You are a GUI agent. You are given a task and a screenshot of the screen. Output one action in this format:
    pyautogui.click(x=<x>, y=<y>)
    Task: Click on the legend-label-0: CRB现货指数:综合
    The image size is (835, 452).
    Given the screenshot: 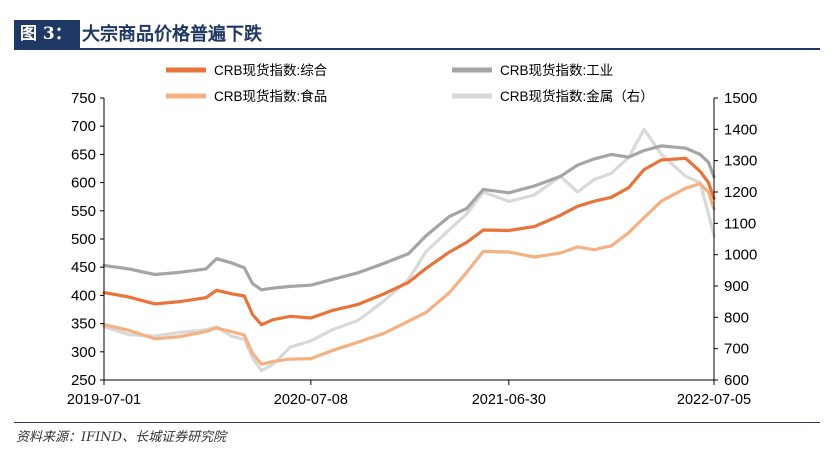 What is the action you would take?
    pyautogui.click(x=271, y=70)
    